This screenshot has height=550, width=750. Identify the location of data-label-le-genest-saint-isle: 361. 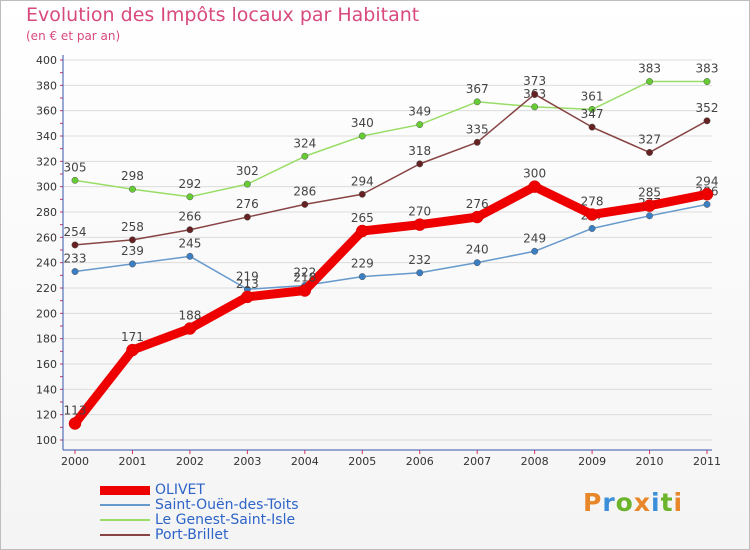
(592, 96).